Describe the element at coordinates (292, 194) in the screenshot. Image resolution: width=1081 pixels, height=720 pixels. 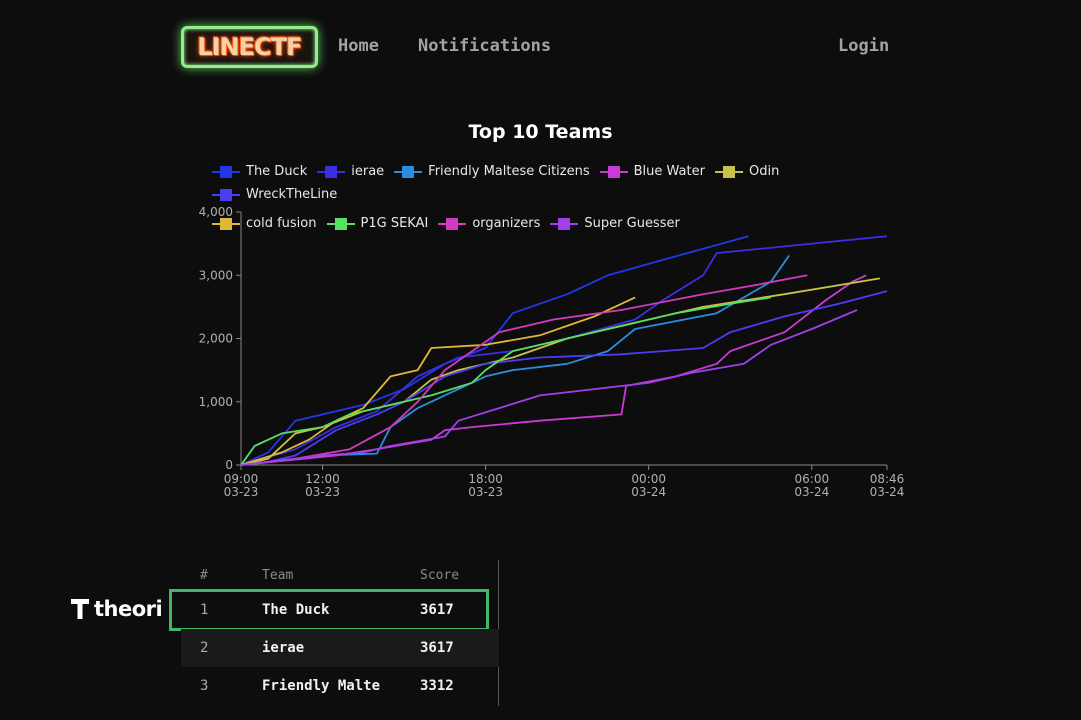
I see `legend-label: WreckTheLine` at that location.